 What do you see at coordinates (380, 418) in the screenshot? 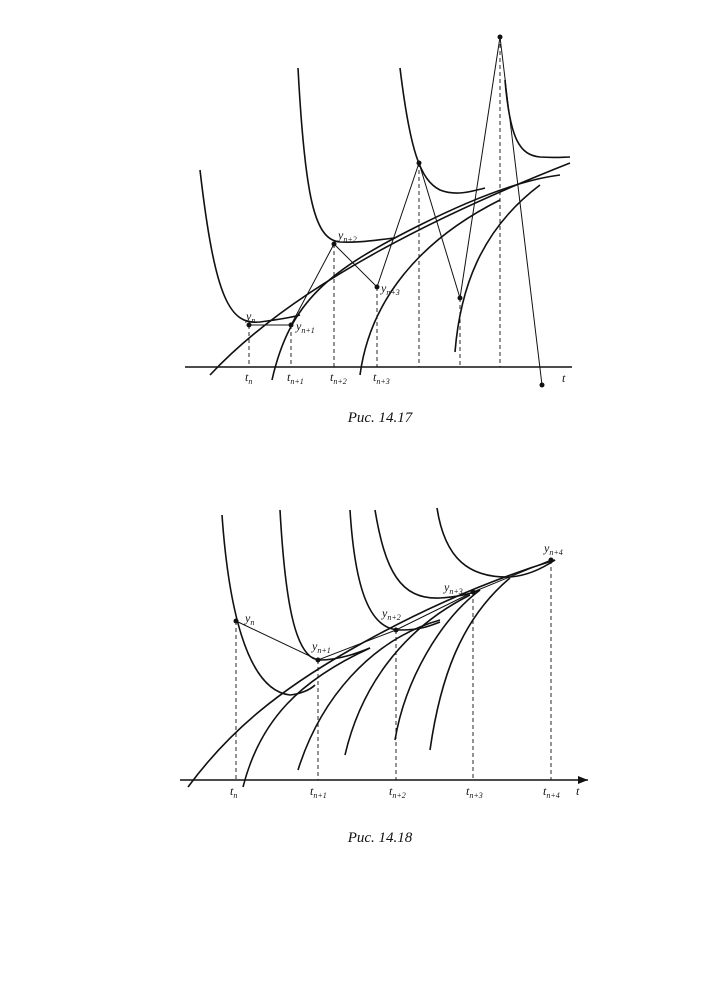
I see `caption: Рис. 14.17` at bounding box center [380, 418].